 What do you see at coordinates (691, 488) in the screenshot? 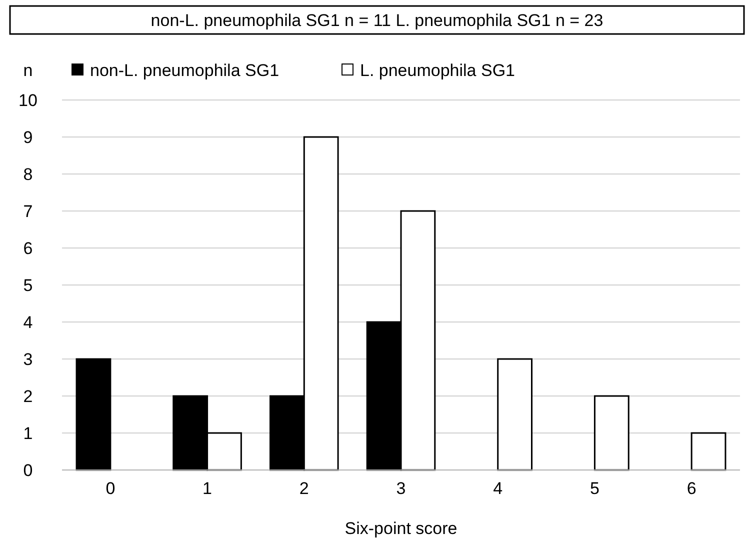
I see `x-tick-label: 6` at bounding box center [691, 488].